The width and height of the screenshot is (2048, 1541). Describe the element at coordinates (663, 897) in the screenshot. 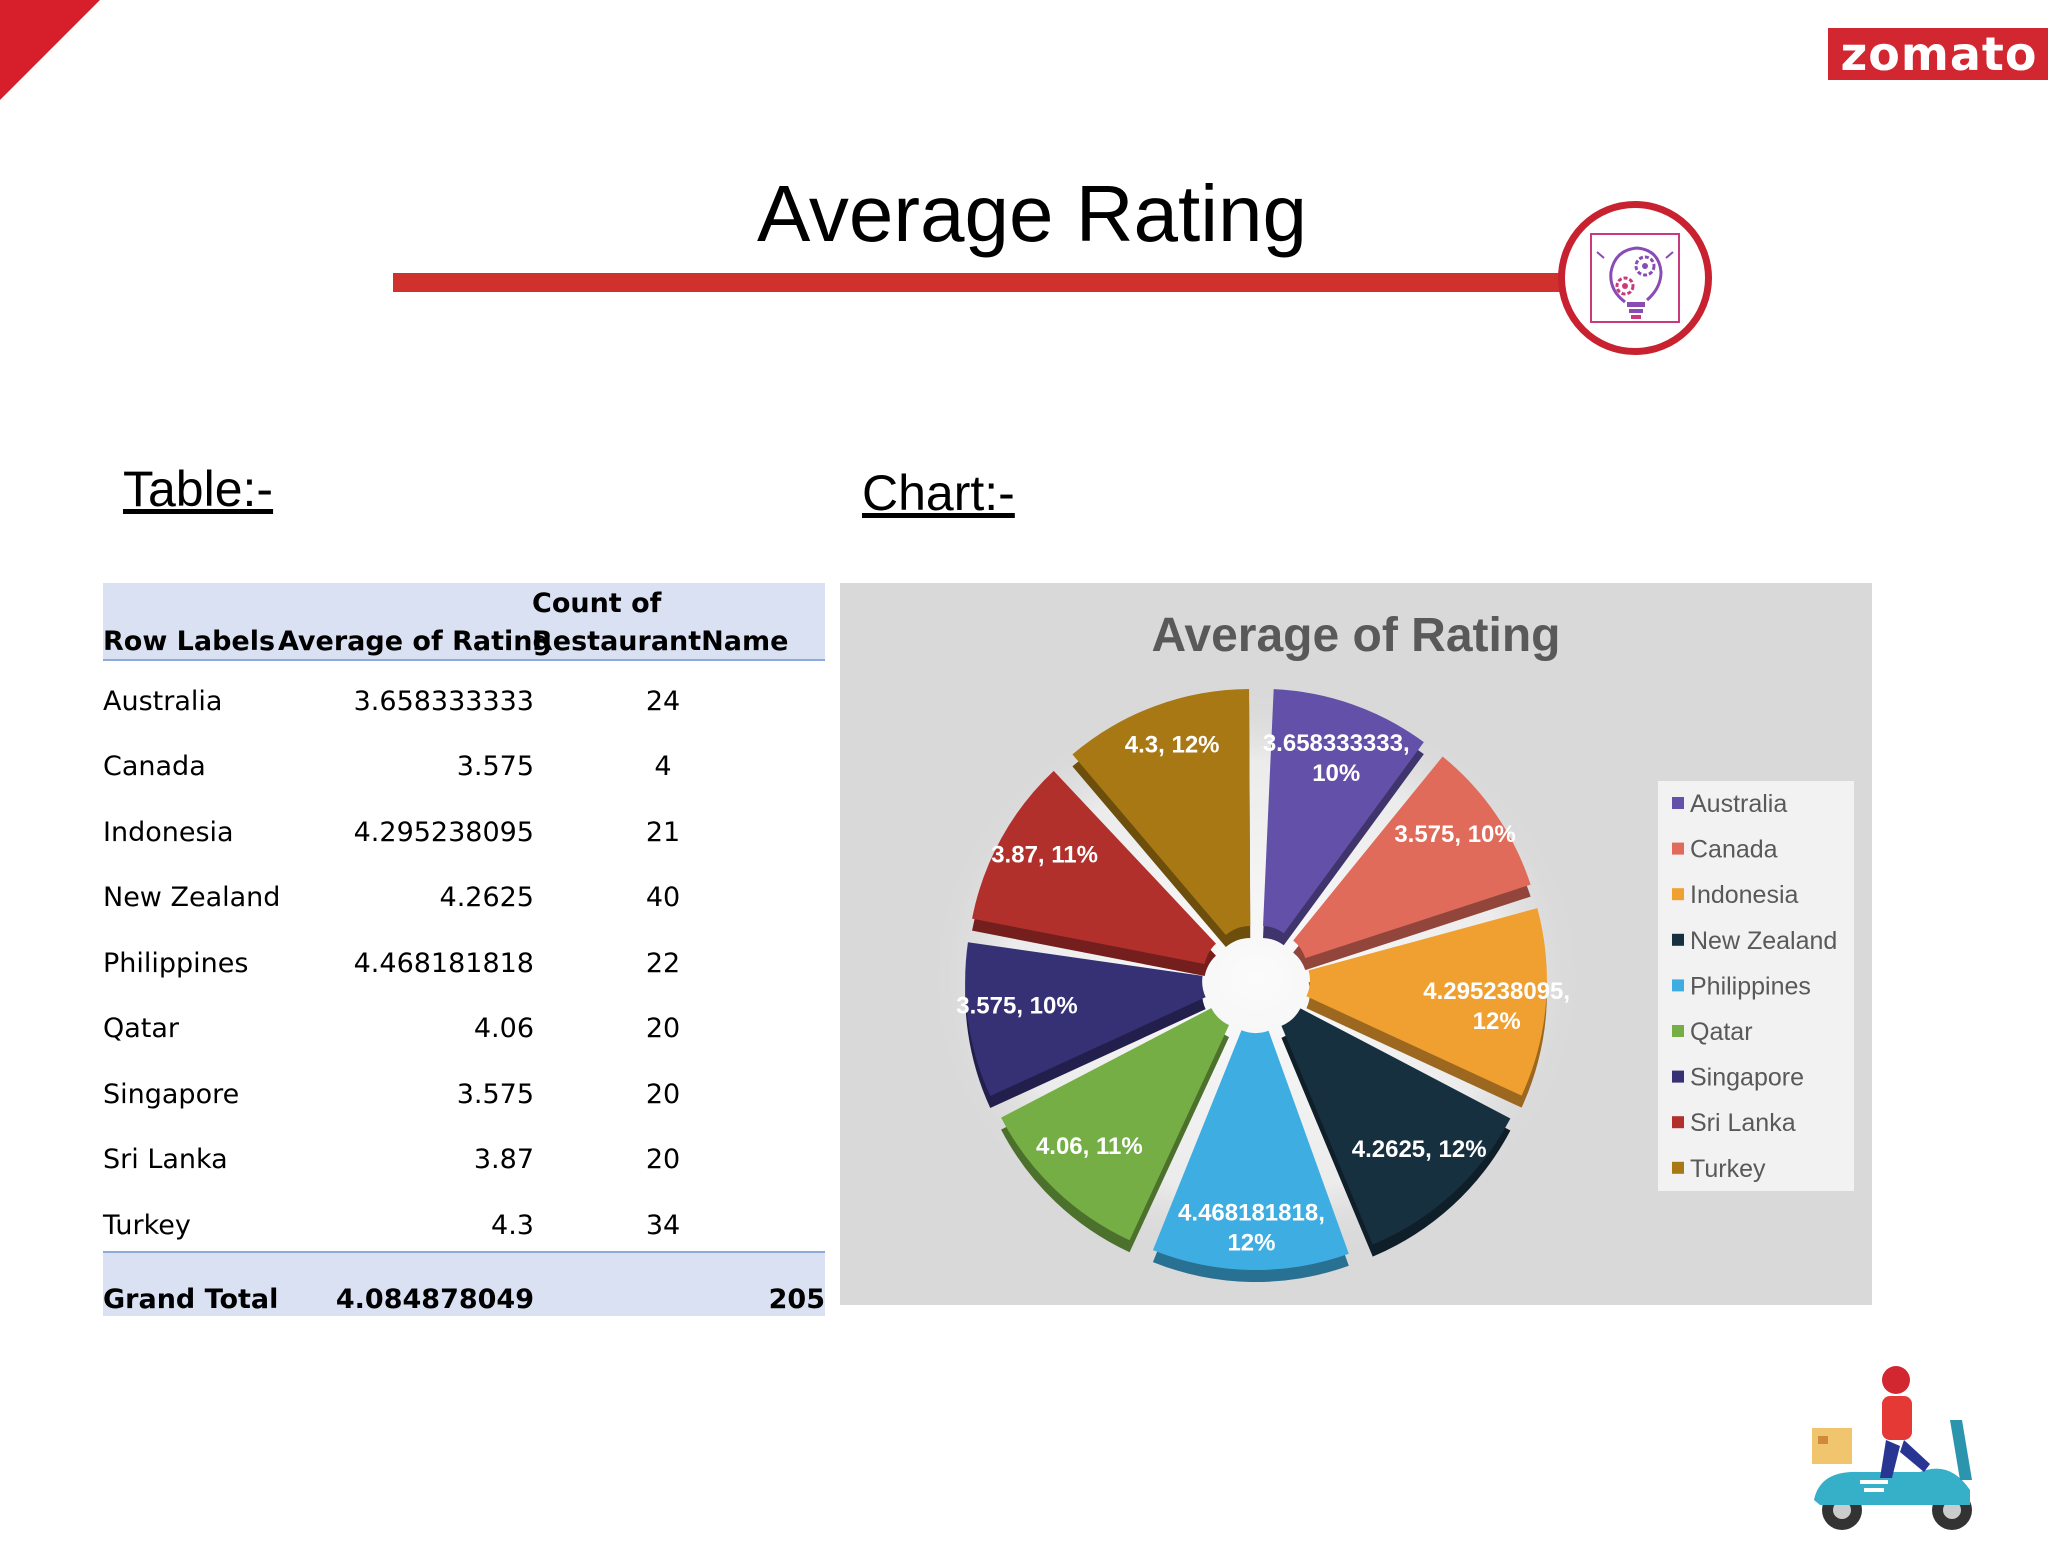

I see `row-count: 40` at that location.